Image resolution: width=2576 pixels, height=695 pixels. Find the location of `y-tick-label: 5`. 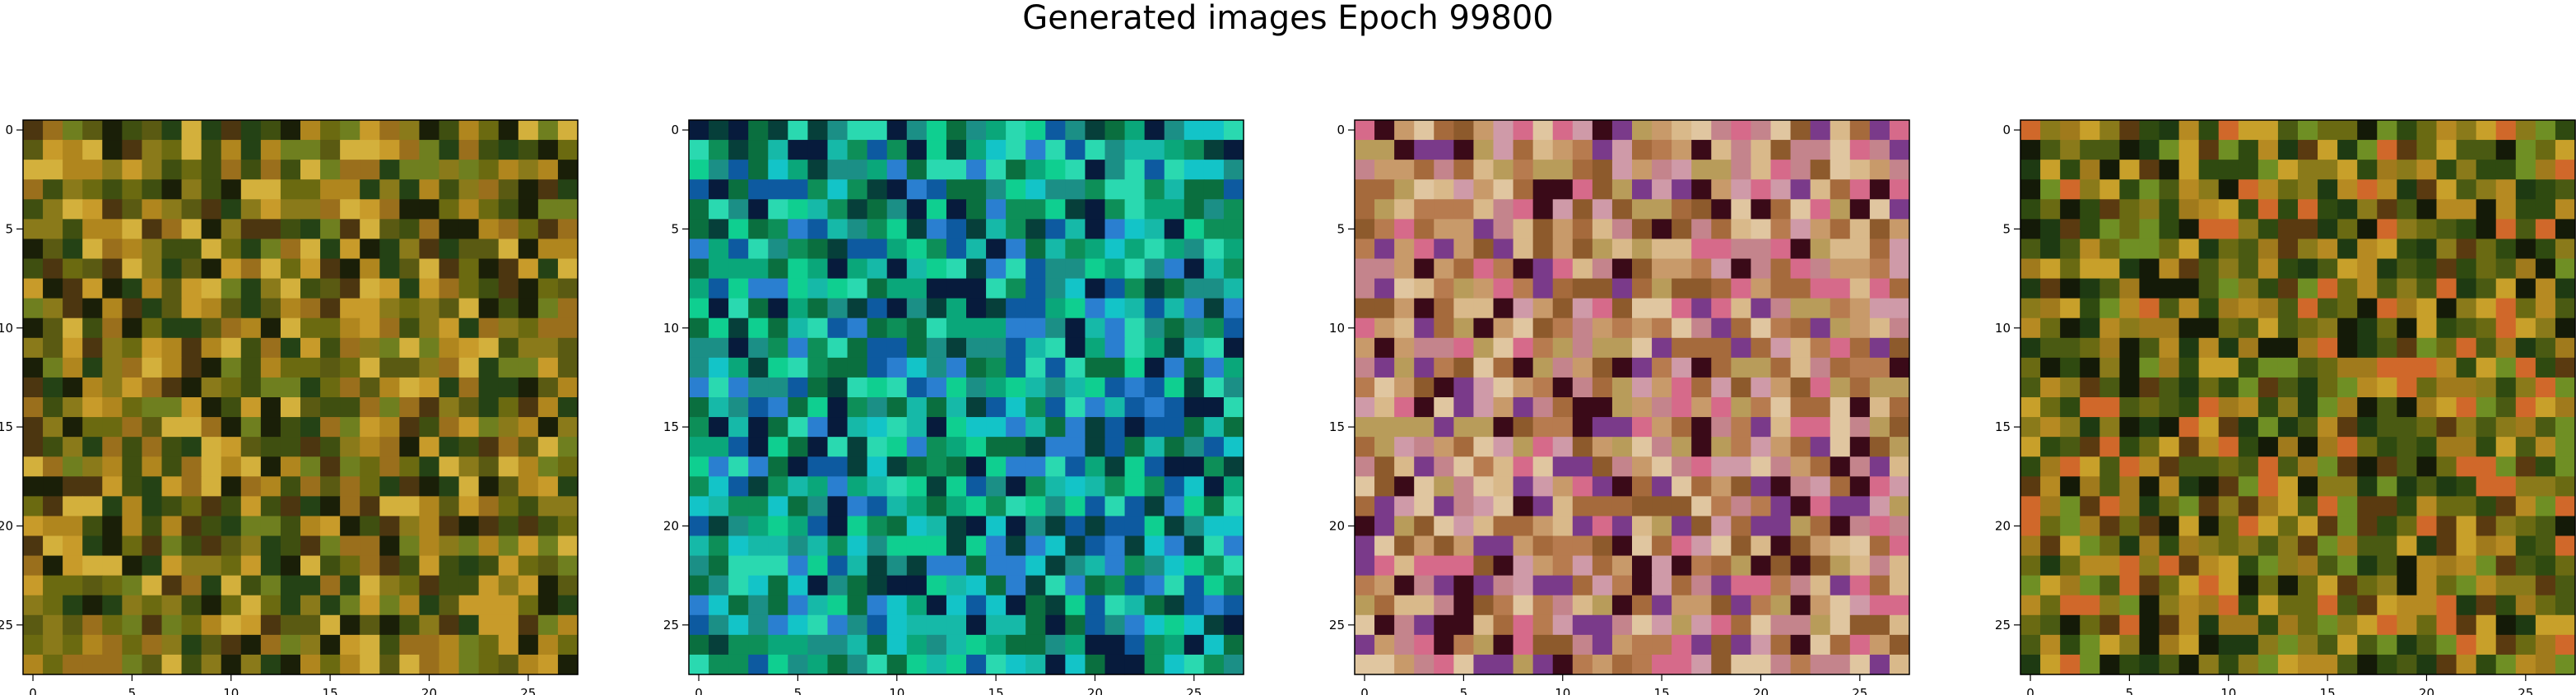

y-tick-label: 5 is located at coordinates (9, 228).